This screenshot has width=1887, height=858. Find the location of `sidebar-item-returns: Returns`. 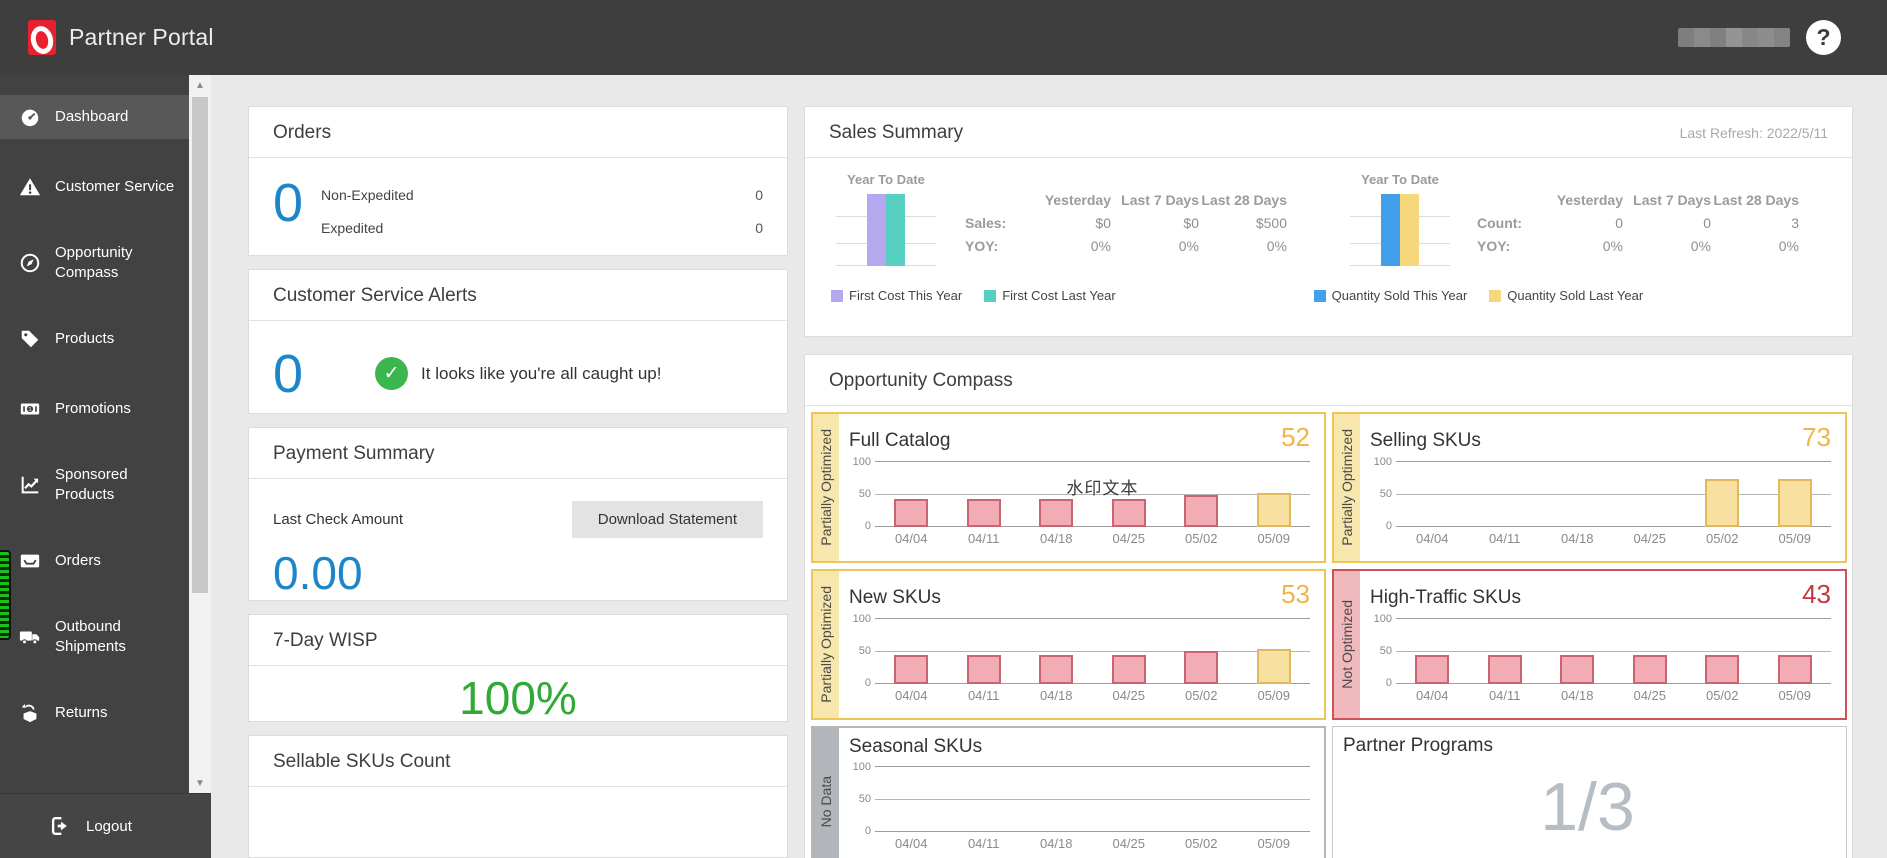

sidebar-item-returns: Returns is located at coordinates (94, 713).